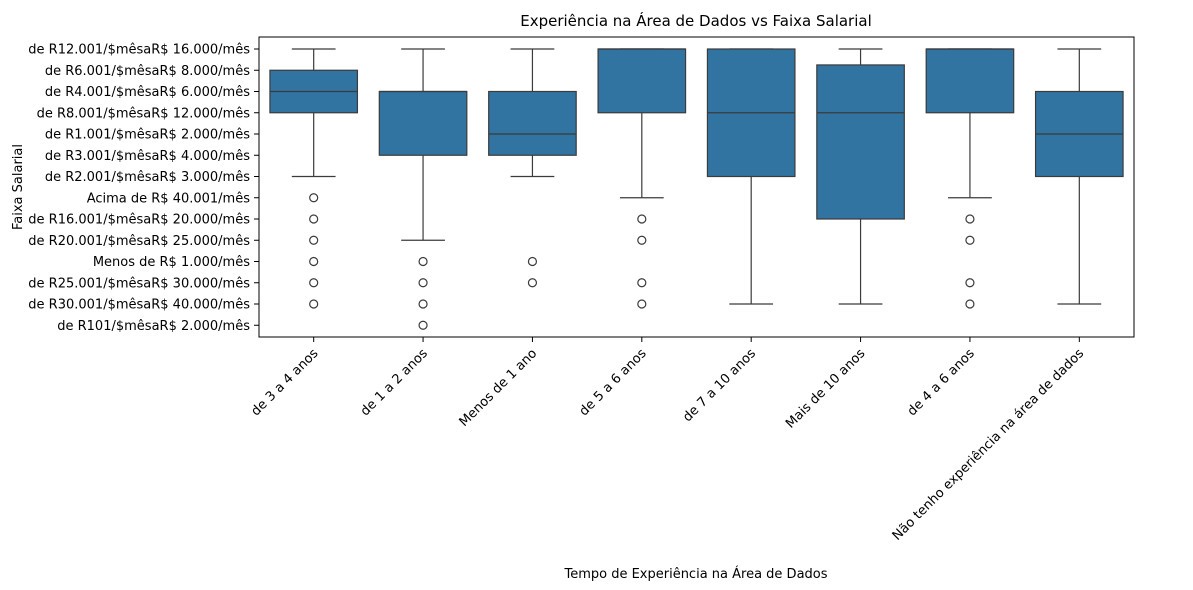 The image size is (1193, 590). What do you see at coordinates (147, 156) in the screenshot?
I see `y-tick-label: de R3.001/$mêsaR$ 4.000/mês` at bounding box center [147, 156].